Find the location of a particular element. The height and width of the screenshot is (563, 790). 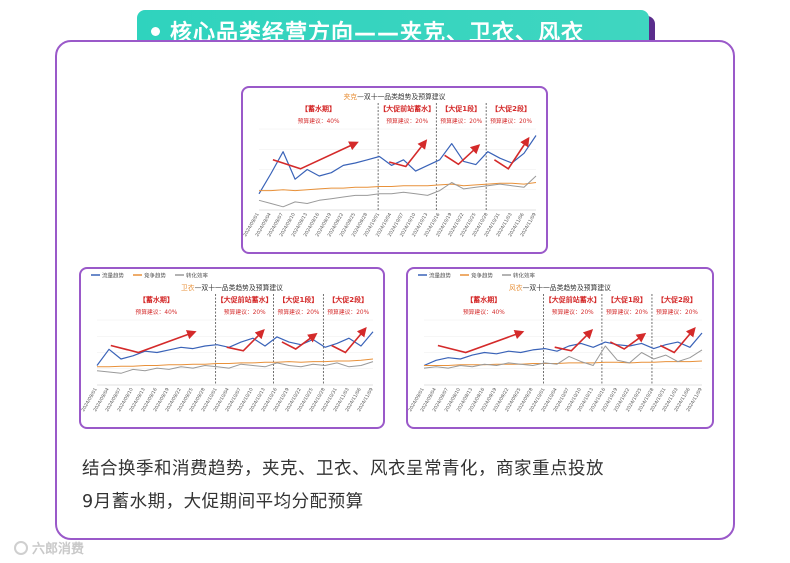

watermark-logo-icon is located at coordinates (21, 547).